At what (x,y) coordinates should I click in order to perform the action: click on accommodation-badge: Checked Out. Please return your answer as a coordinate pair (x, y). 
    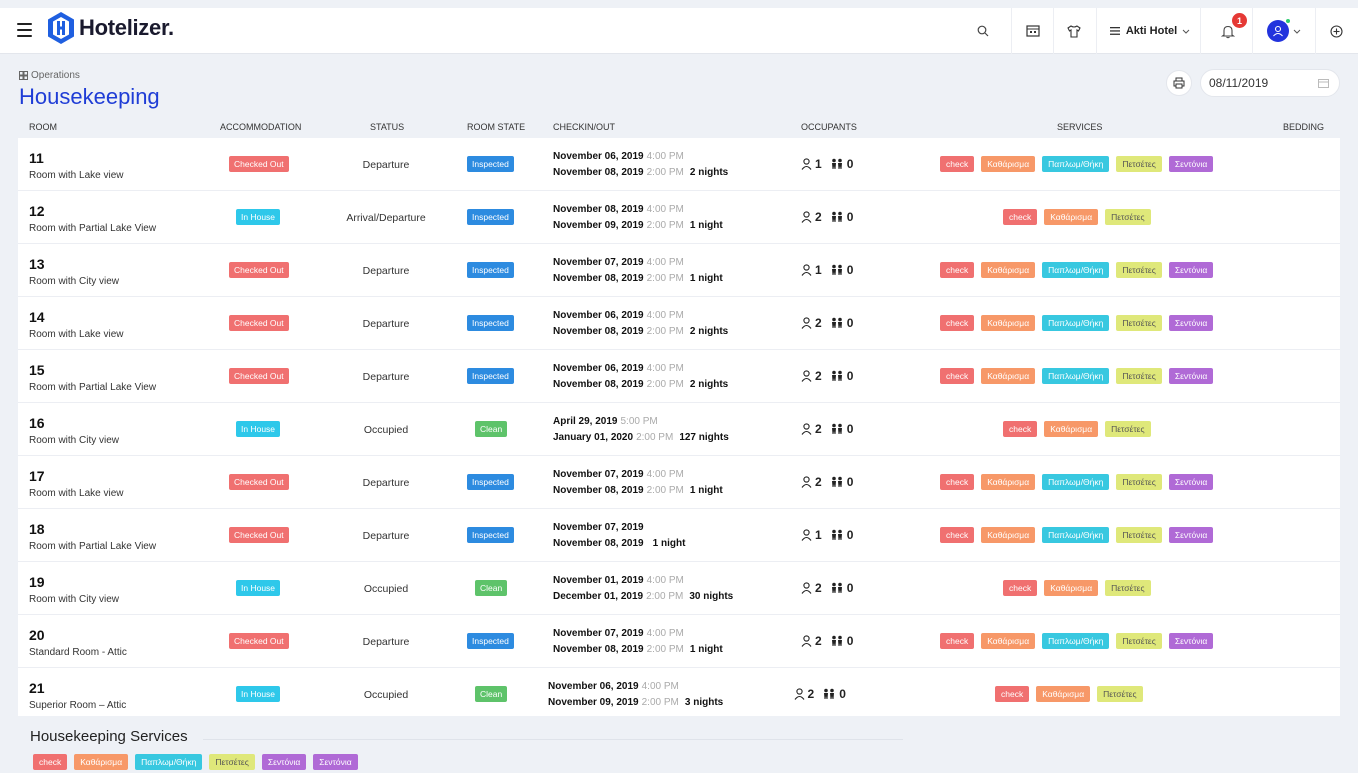
    Looking at the image, I should click on (259, 376).